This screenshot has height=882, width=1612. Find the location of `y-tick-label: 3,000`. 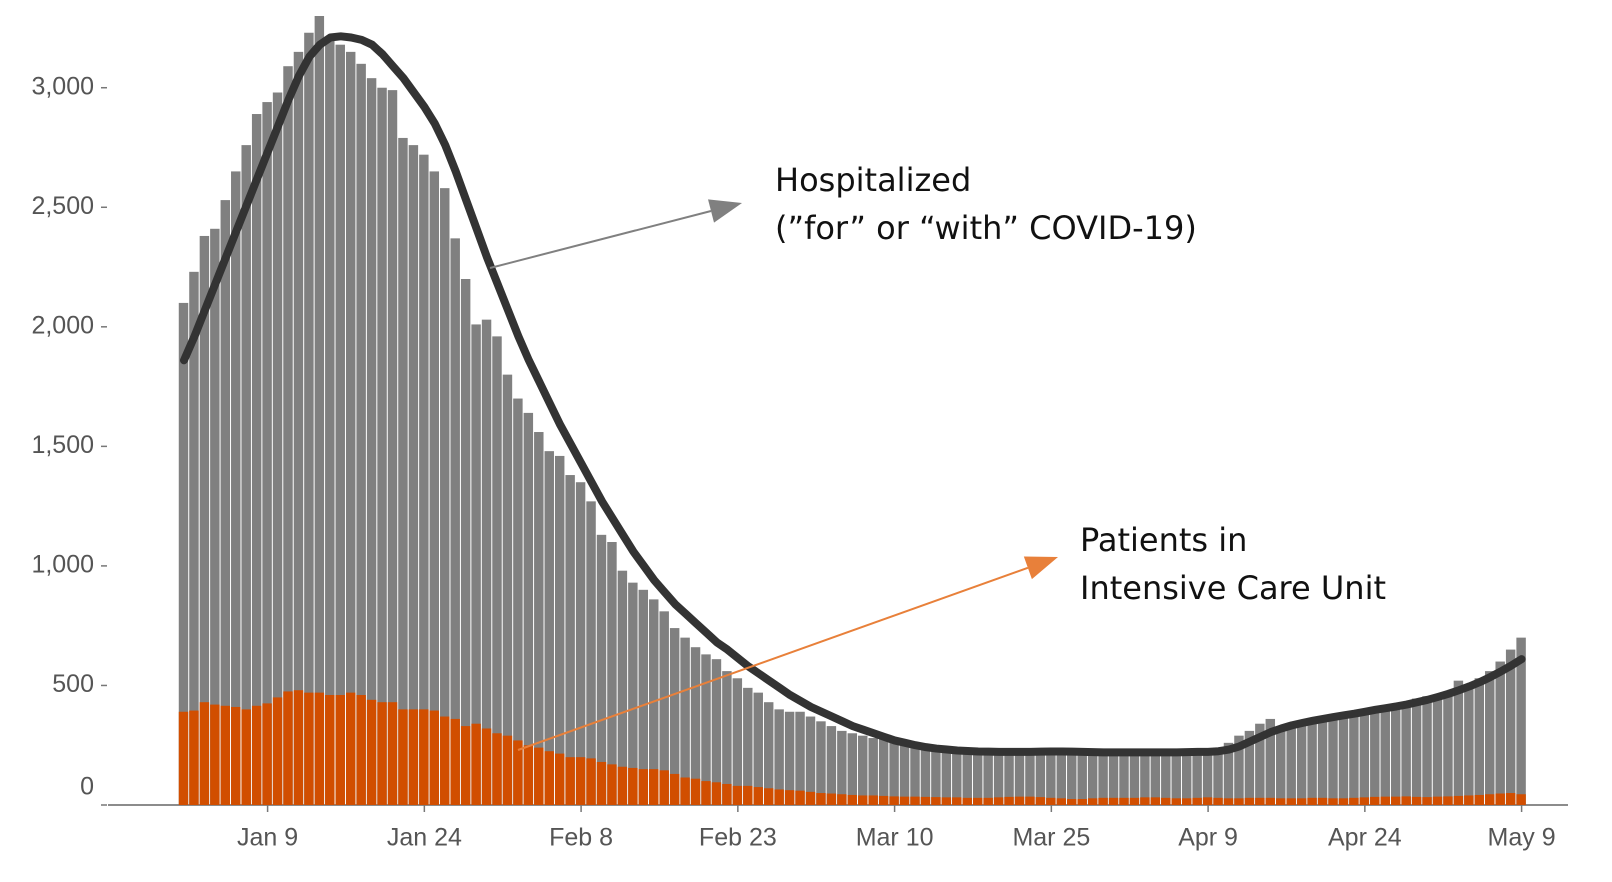

y-tick-label: 3,000 is located at coordinates (62, 86).